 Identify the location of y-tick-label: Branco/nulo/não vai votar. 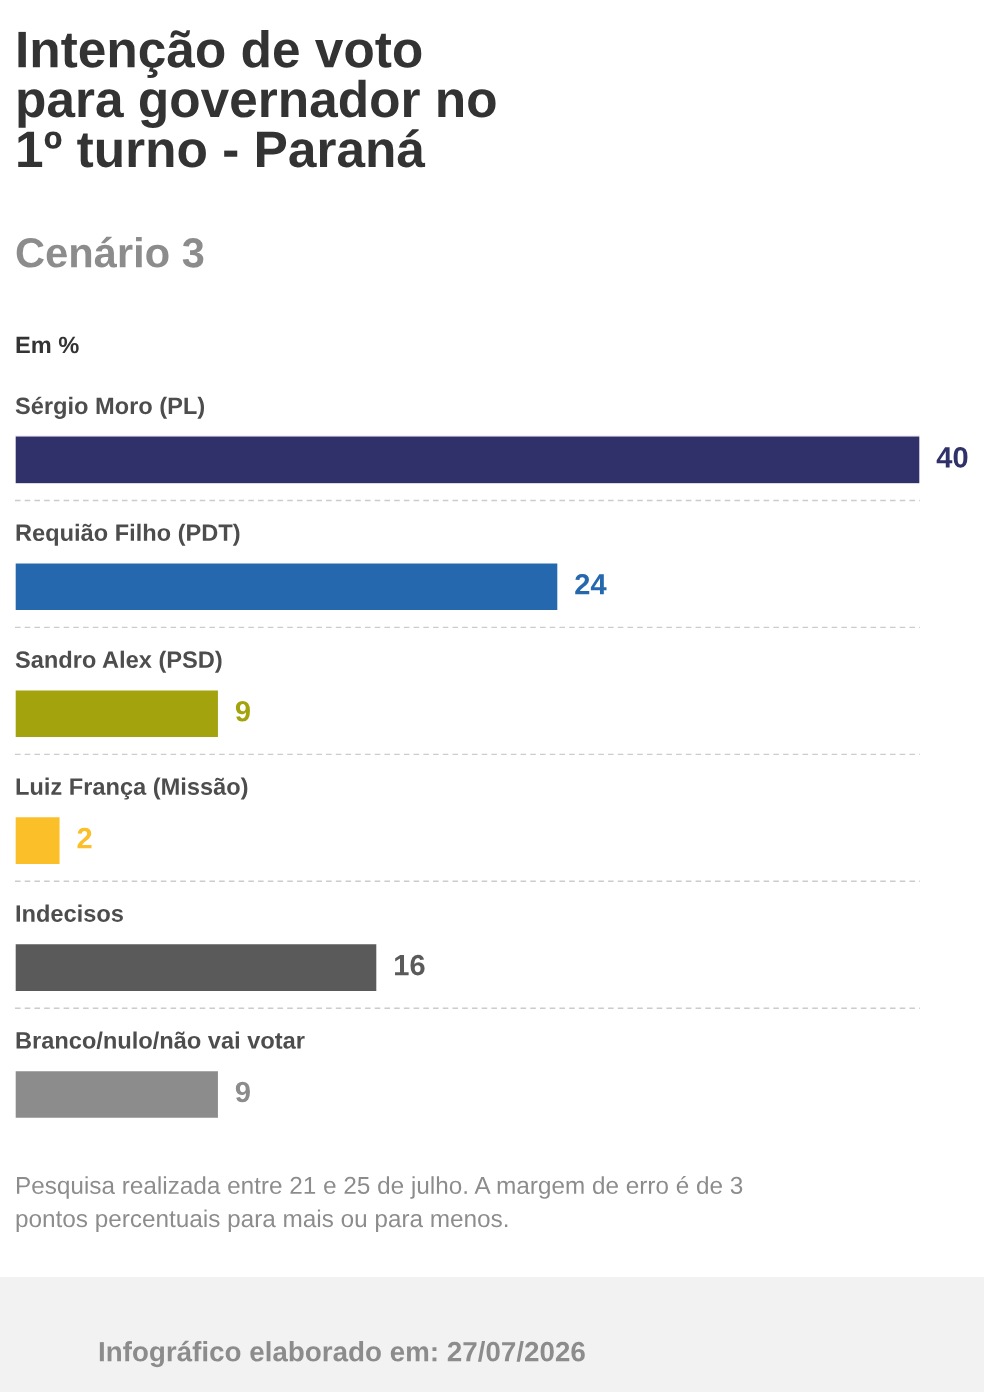
(160, 1040).